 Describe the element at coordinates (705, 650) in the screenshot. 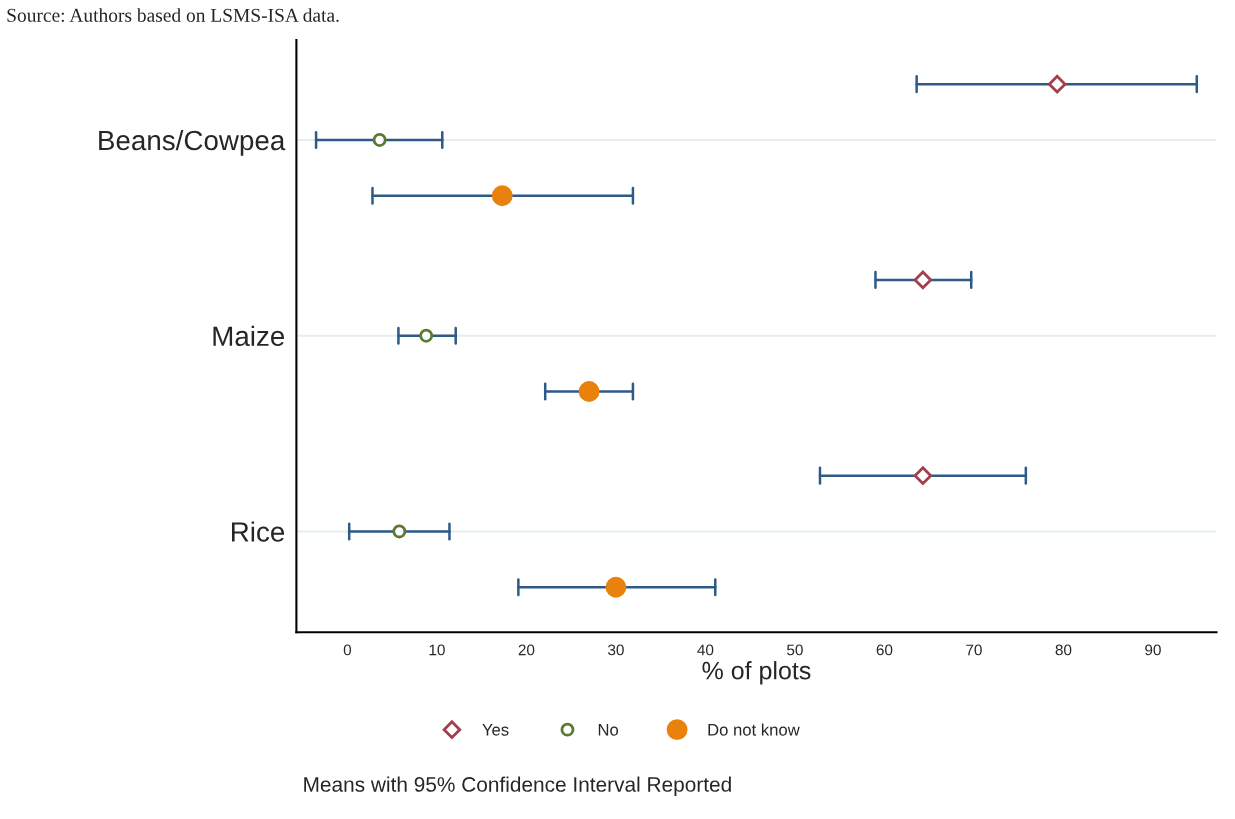

I see `x-tick-label: 40` at that location.